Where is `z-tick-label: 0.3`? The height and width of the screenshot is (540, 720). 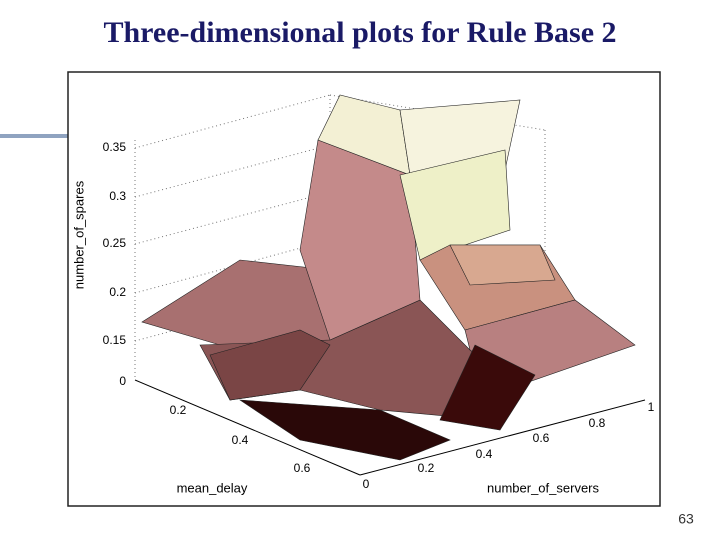 z-tick-label: 0.3 is located at coordinates (117, 196).